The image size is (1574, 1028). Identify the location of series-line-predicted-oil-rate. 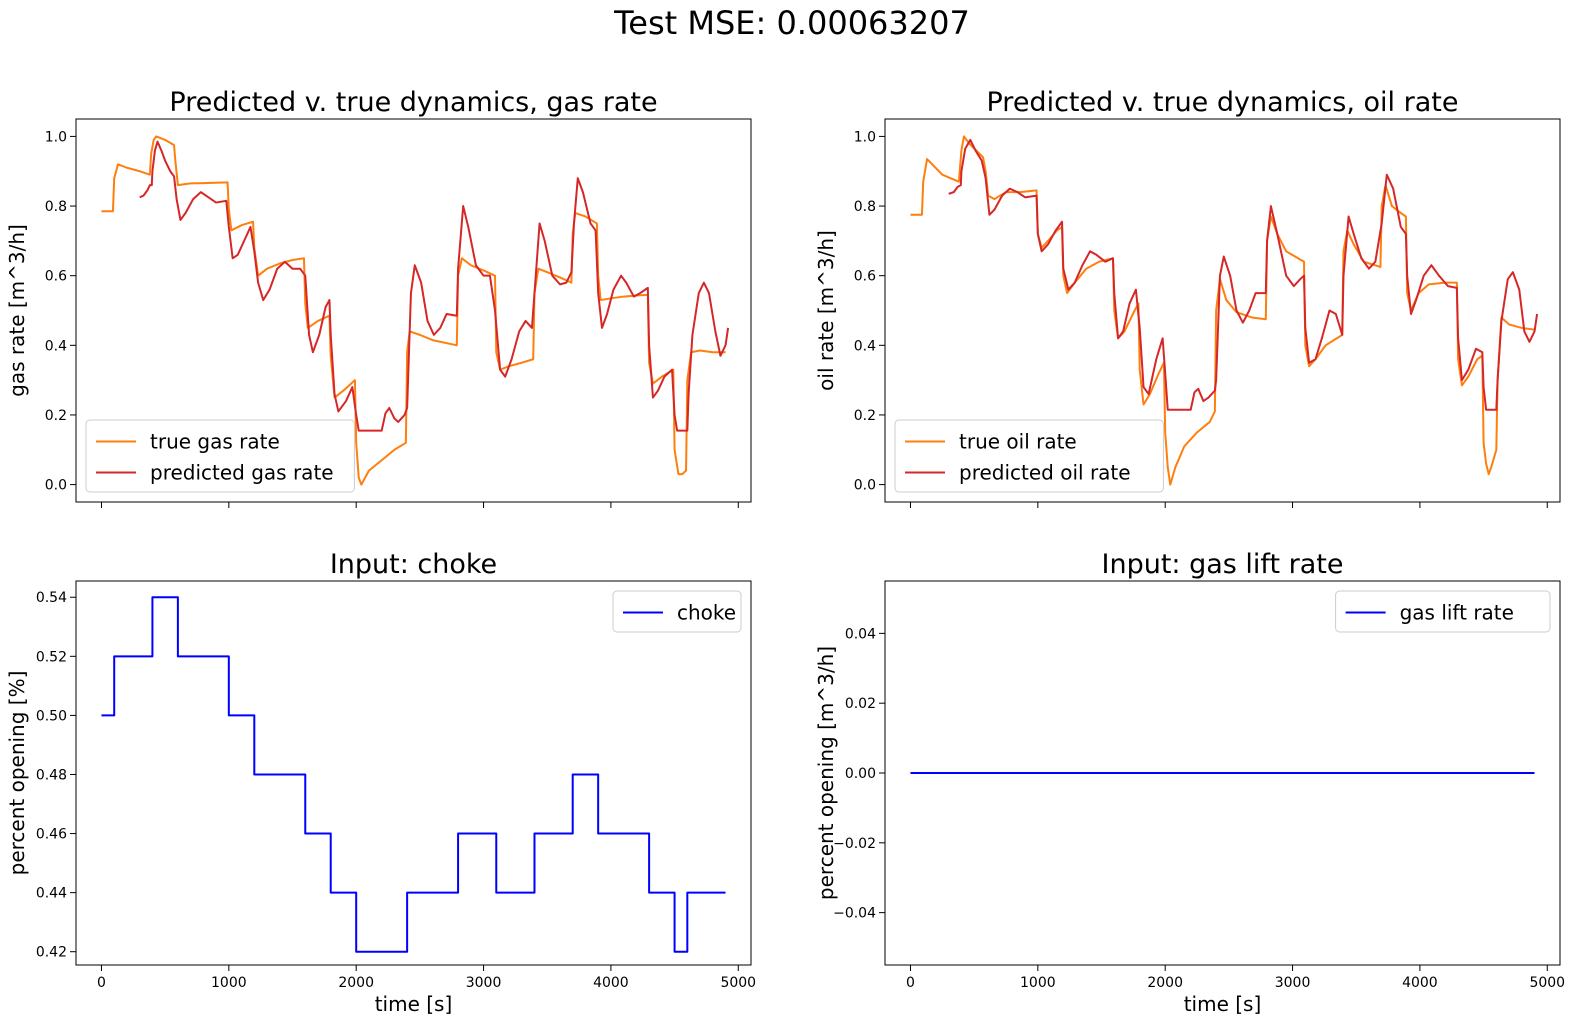
(1243, 274).